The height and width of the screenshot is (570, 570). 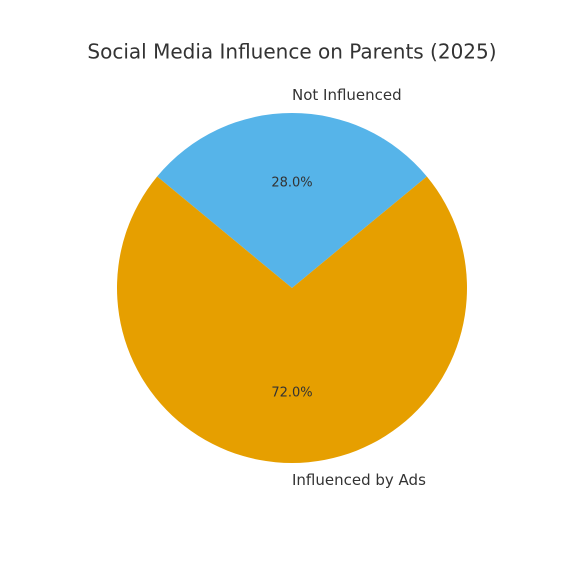 I want to click on slice-label: Not Influenced, so click(x=347, y=95).